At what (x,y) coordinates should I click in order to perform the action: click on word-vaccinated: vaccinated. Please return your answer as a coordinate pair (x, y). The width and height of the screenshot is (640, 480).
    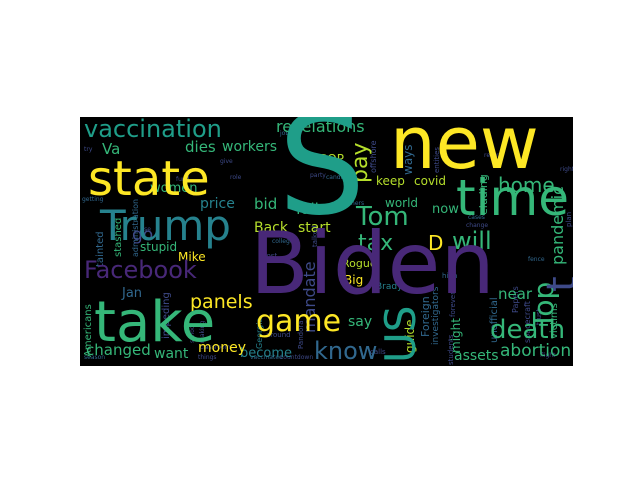
    Looking at the image, I should click on (266, 357).